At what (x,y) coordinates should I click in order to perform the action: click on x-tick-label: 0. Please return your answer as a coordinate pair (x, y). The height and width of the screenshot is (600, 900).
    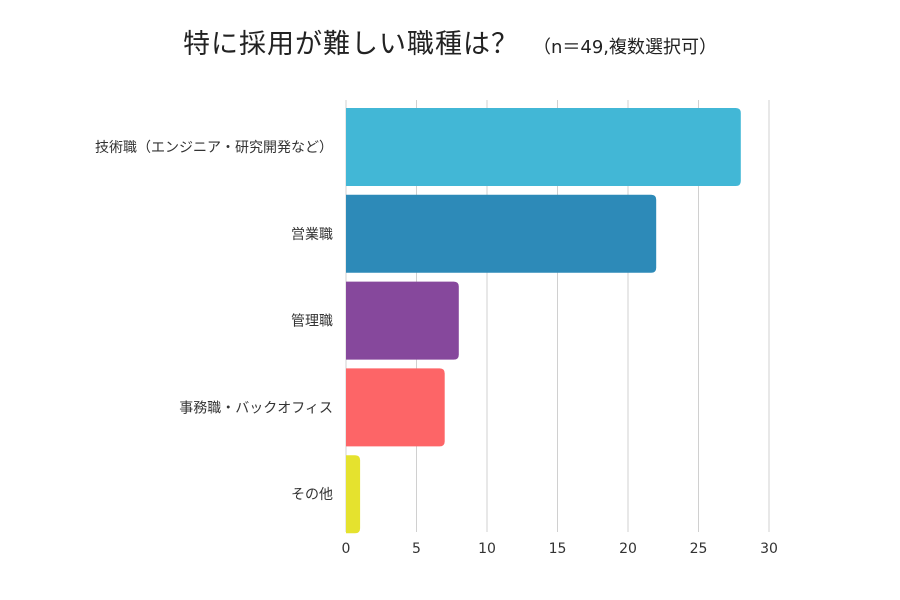
    Looking at the image, I should click on (346, 549).